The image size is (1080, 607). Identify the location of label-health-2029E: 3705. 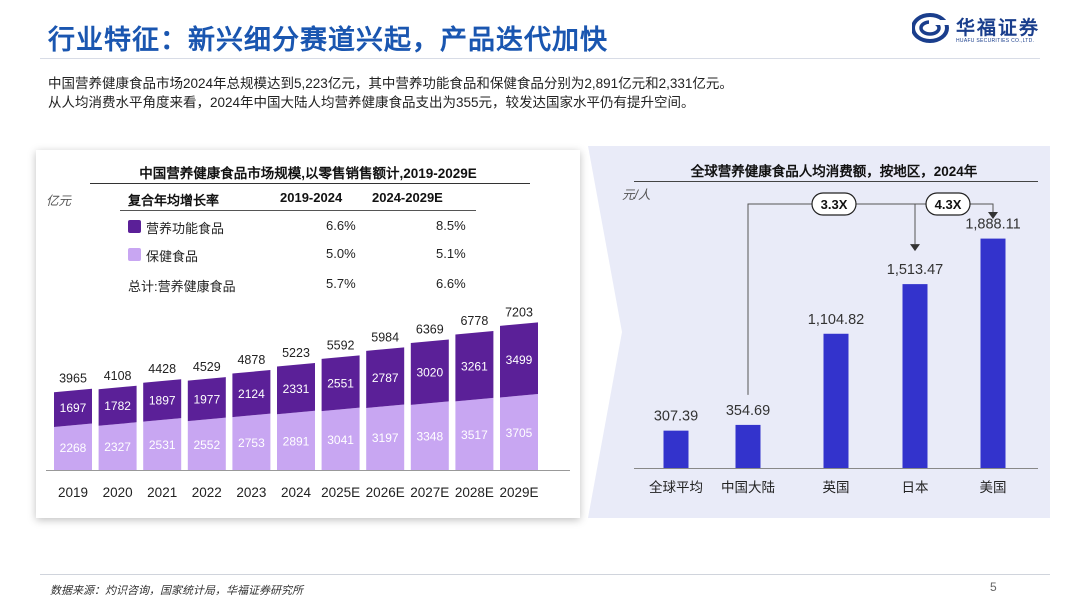
(519, 433).